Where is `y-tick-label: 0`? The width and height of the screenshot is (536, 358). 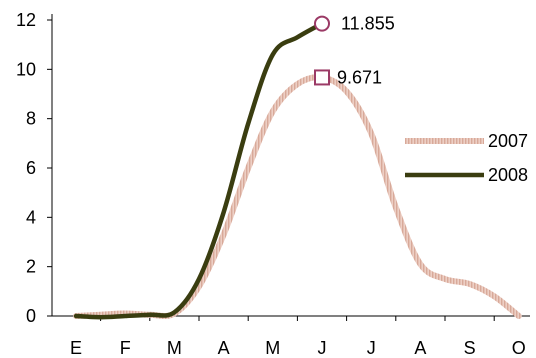 y-tick-label: 0 is located at coordinates (31, 316).